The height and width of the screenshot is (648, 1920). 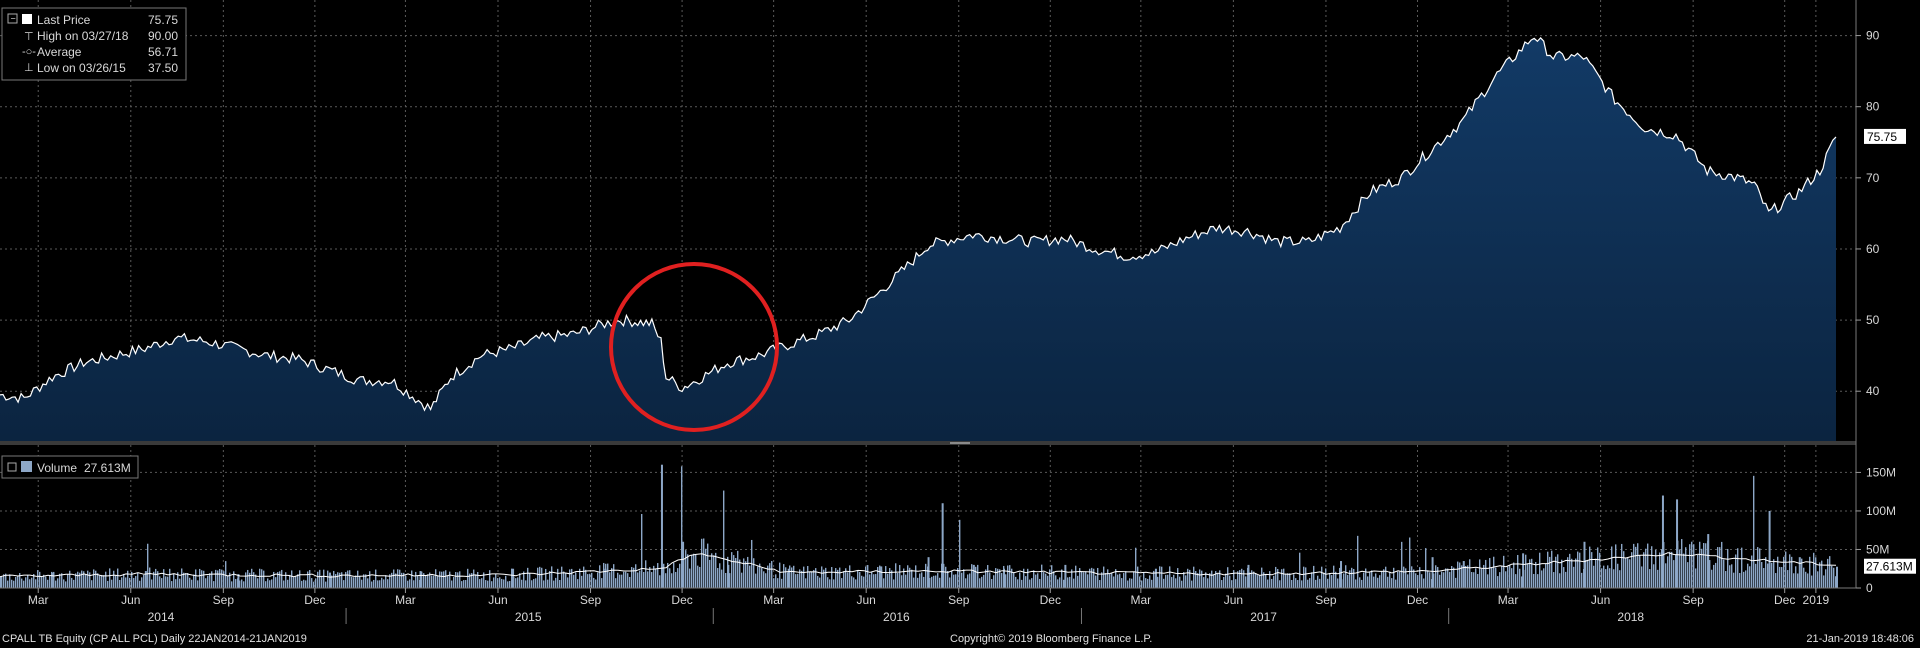 I want to click on legend-collapse-icon, so click(x=12, y=18).